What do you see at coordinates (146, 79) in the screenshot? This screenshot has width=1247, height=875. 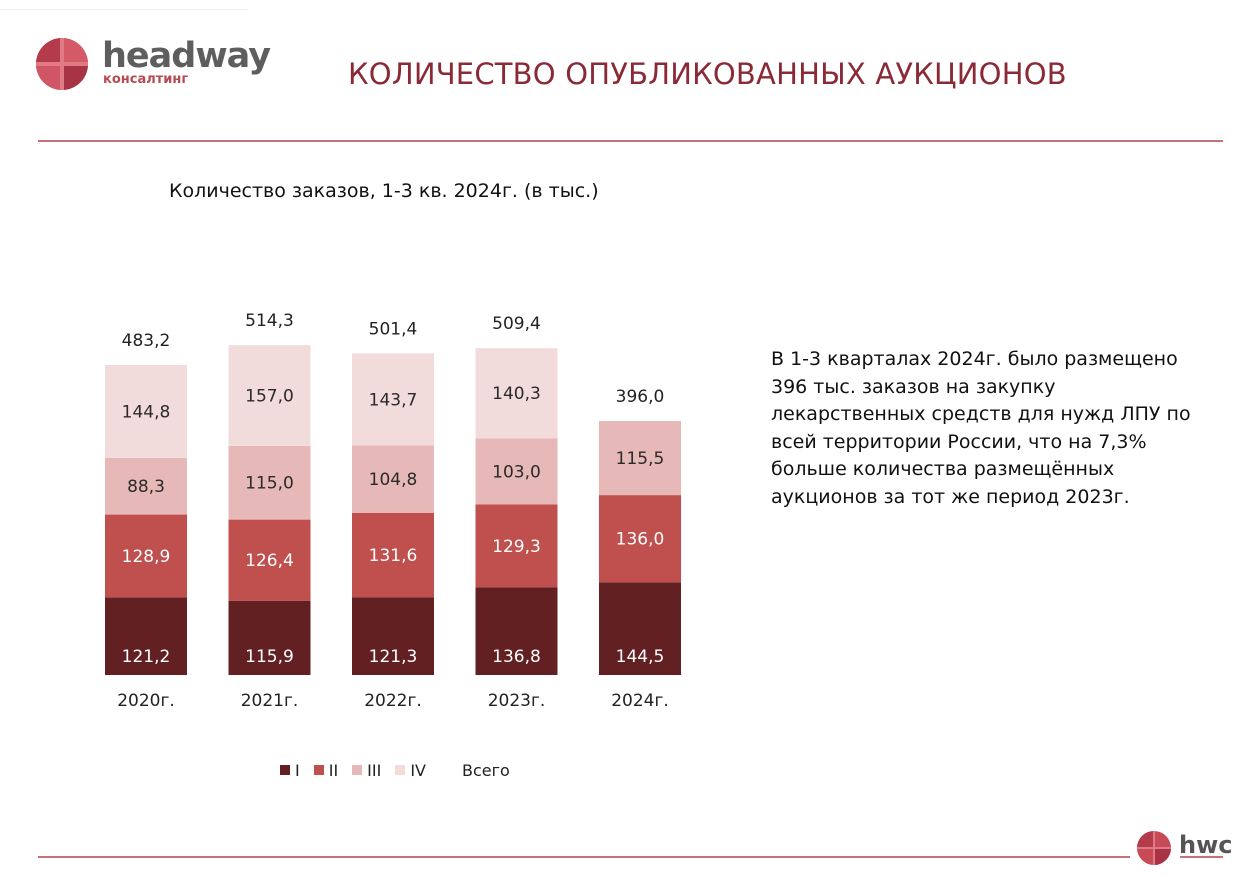 I see `logo-subtitle: консалтинг` at bounding box center [146, 79].